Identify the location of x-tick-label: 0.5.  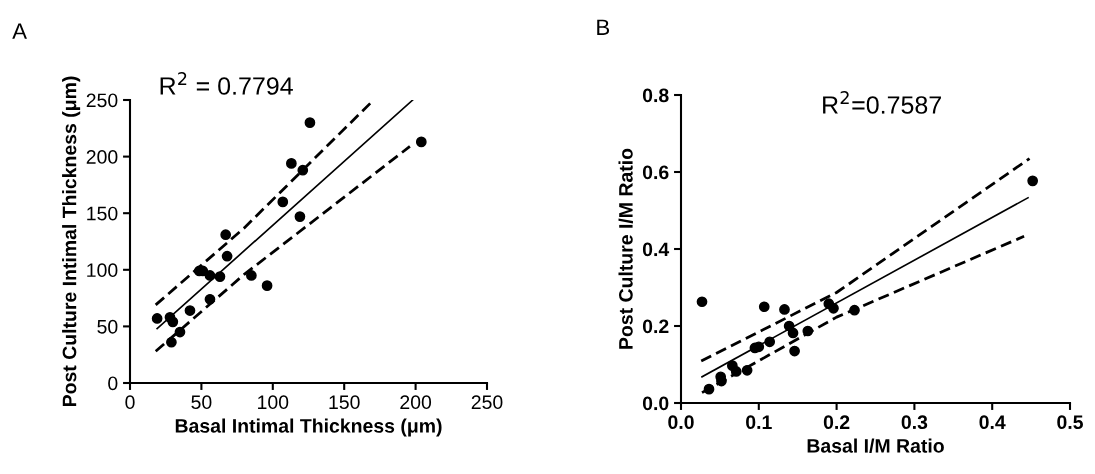
(1070, 422).